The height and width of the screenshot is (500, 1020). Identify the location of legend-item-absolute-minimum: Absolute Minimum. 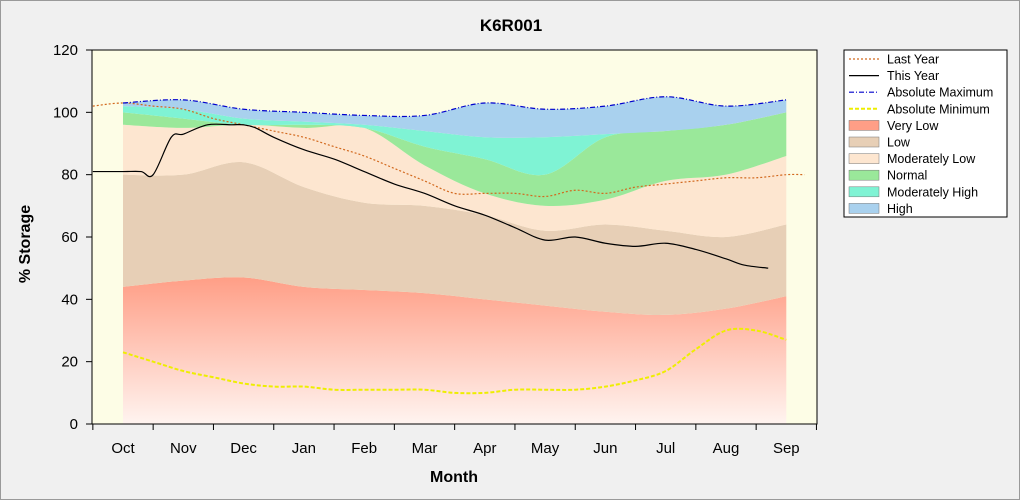
(919, 109).